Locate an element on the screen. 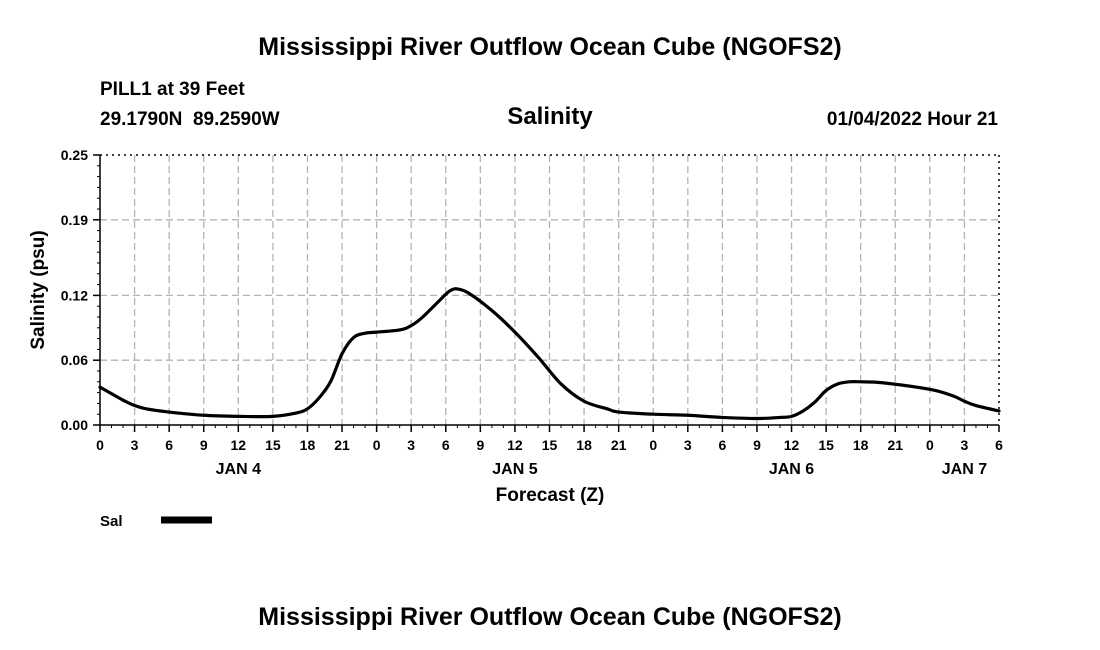 This screenshot has height=650, width=1100. day-label: JAN 5 is located at coordinates (514, 469).